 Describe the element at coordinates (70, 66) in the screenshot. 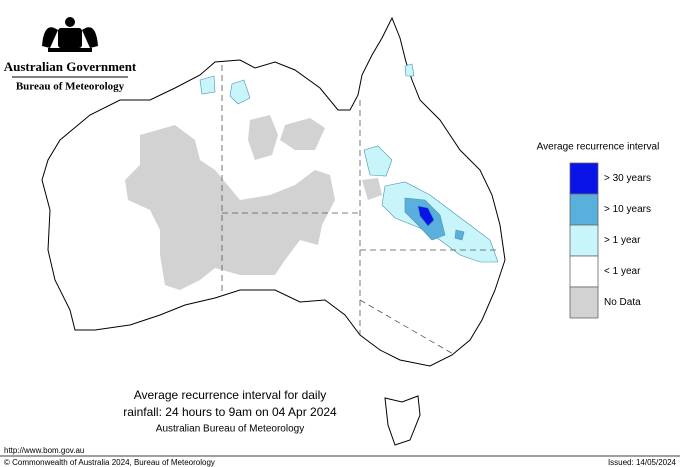

I see `government-name: Australian Government` at that location.